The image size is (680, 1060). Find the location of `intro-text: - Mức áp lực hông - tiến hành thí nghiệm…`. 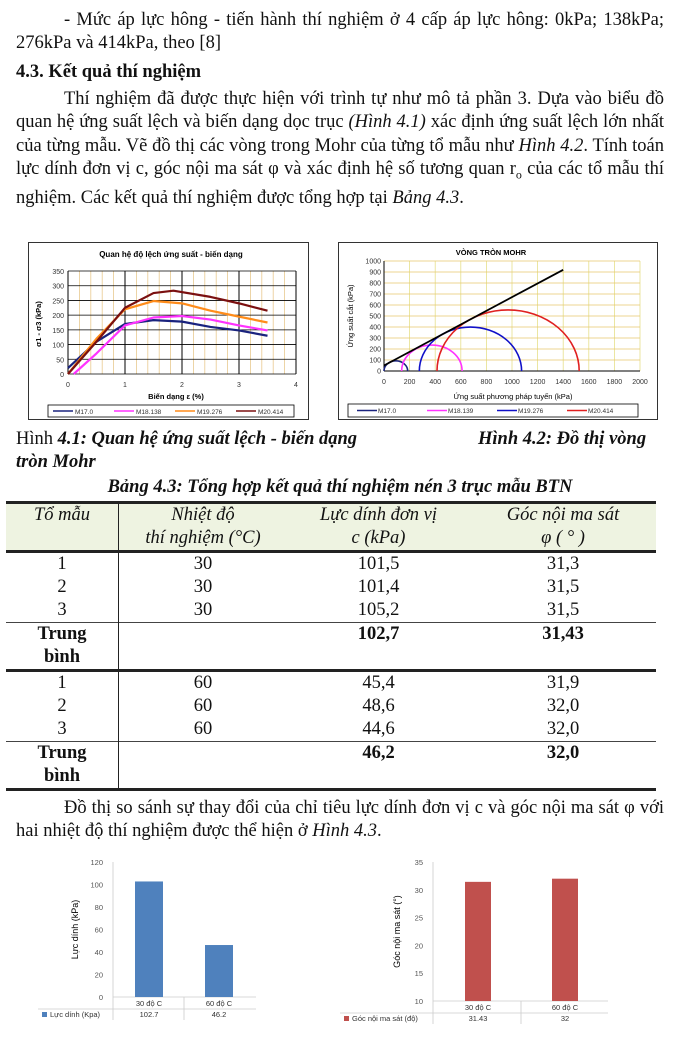

intro-text: - Mức áp lực hông - tiến hành thí nghiệm… is located at coordinates (340, 32).